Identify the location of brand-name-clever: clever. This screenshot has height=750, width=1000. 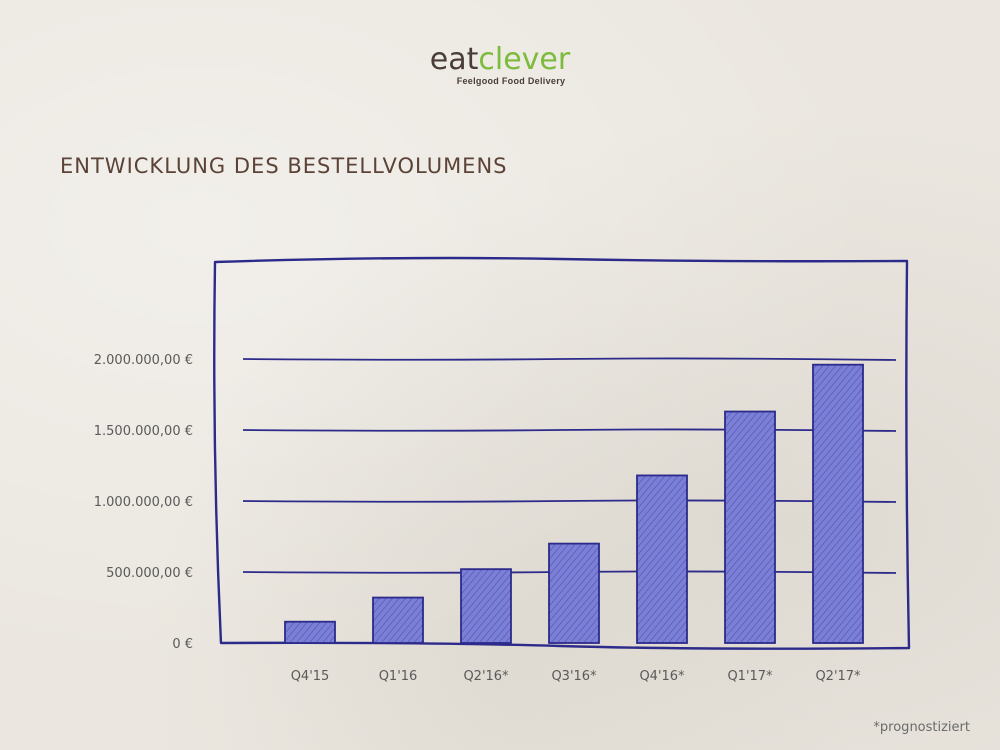
(524, 59).